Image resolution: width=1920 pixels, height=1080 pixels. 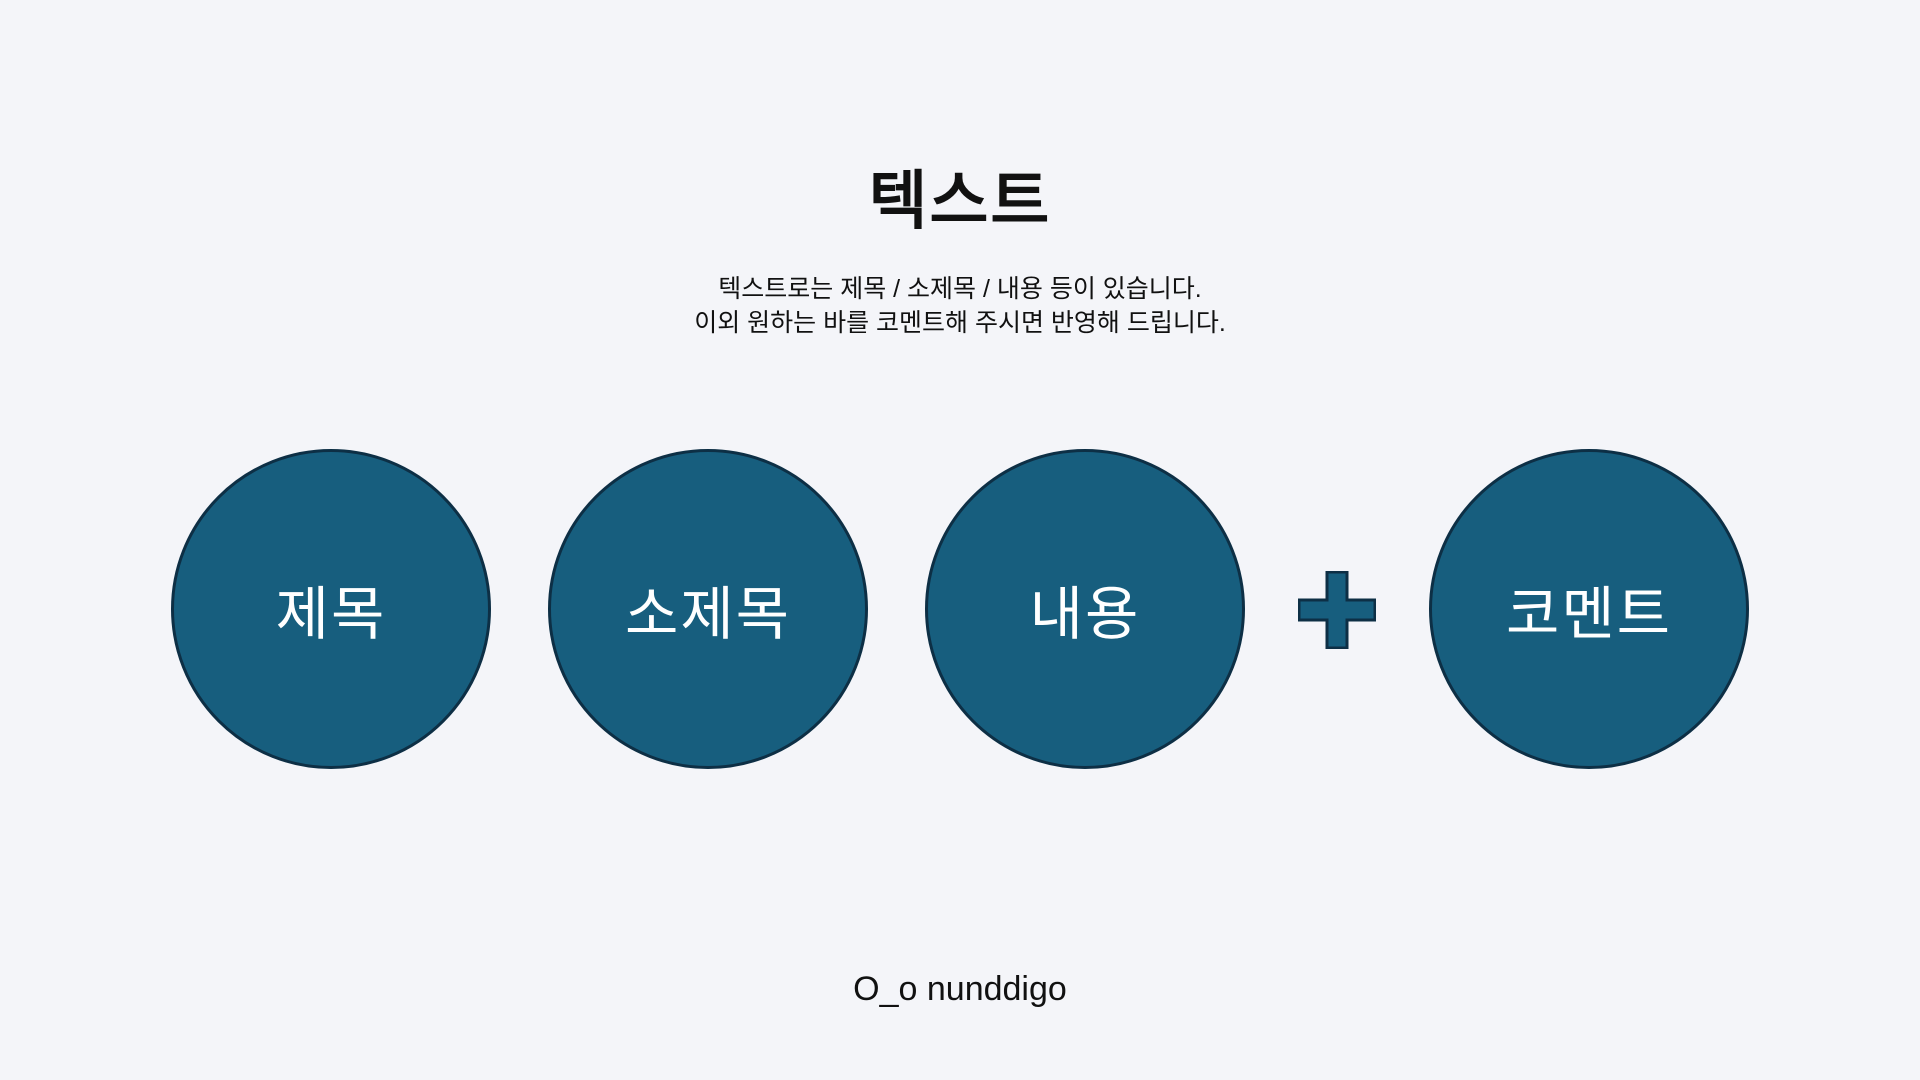 I want to click on circle-title: 제목, so click(x=331, y=609).